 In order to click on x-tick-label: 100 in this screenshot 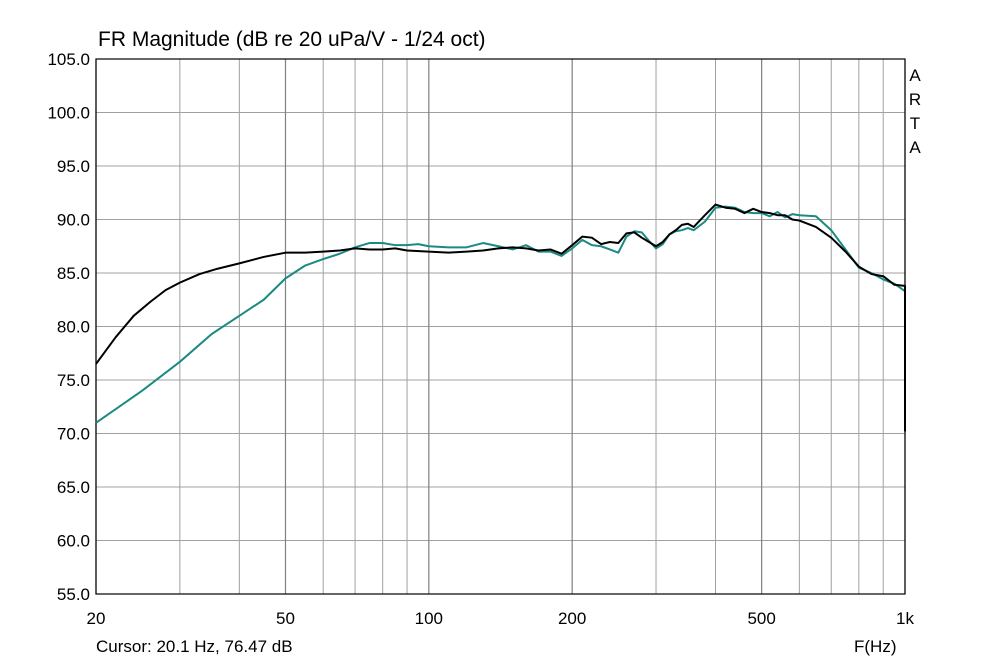, I will do `click(429, 618)`.